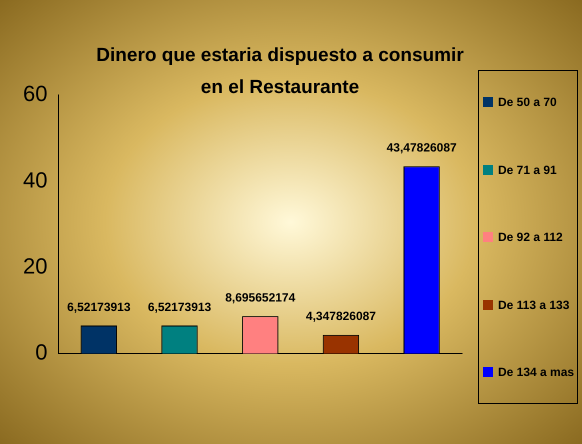 The height and width of the screenshot is (444, 582). What do you see at coordinates (422, 147) in the screenshot?
I see `data-label: 43,47826087` at bounding box center [422, 147].